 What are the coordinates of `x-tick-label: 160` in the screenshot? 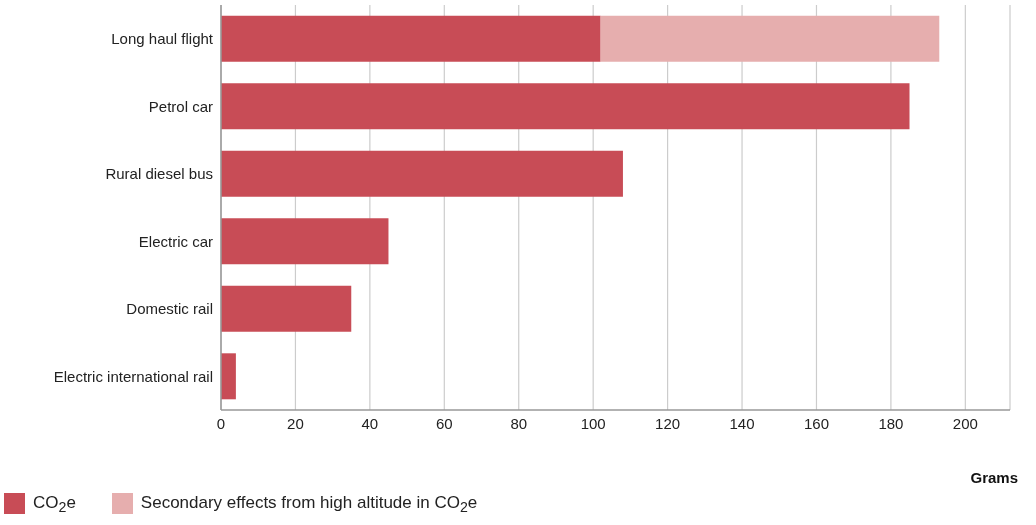 It's located at (816, 423).